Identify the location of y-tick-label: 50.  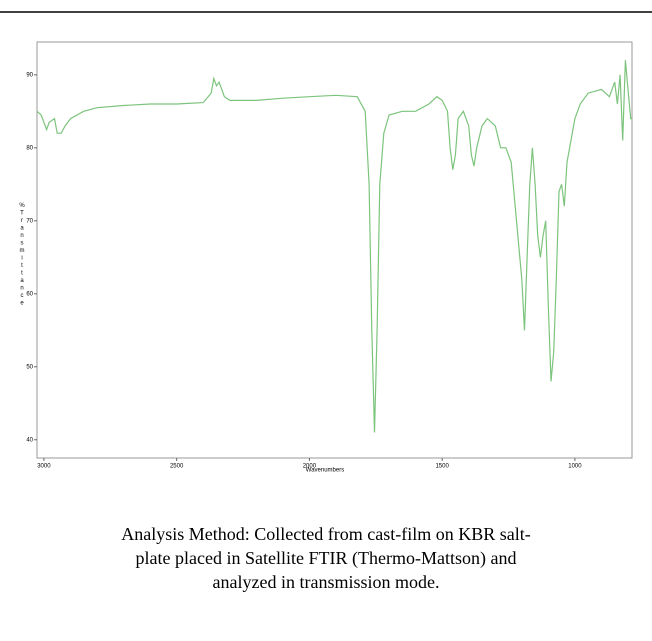
(29, 367).